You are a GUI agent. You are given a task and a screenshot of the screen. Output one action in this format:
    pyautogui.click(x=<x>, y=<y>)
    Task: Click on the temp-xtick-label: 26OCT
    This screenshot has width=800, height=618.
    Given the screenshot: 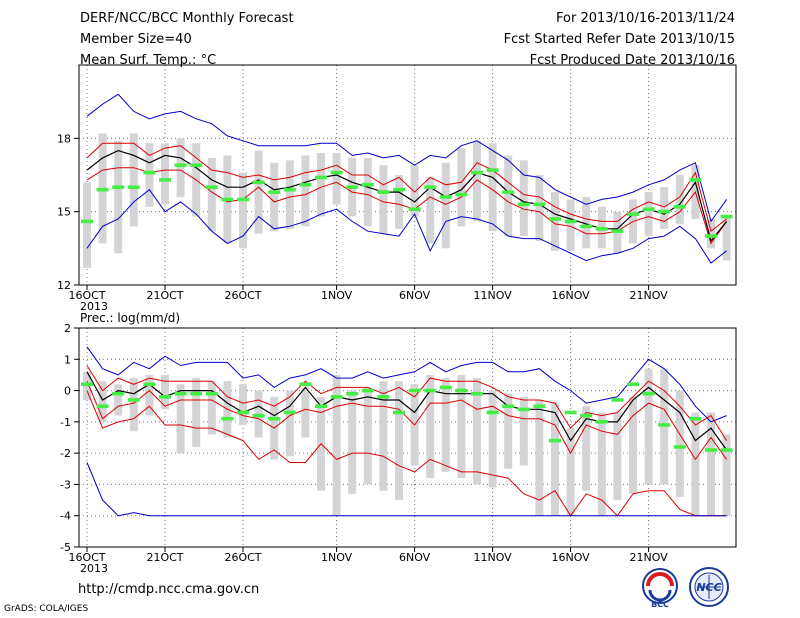 What is the action you would take?
    pyautogui.click(x=242, y=295)
    